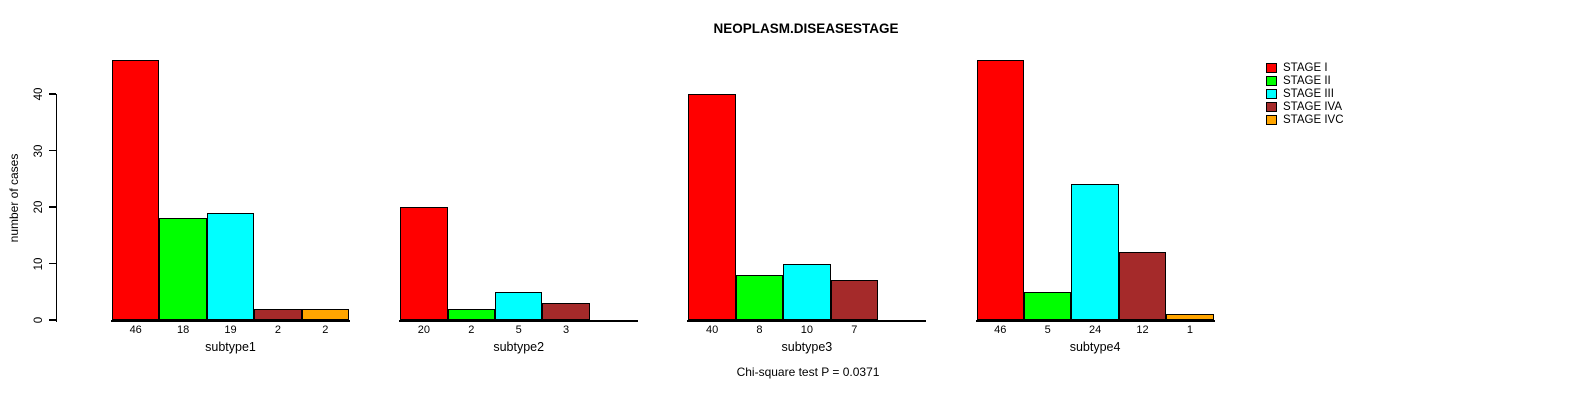 This screenshot has width=1590, height=400. I want to click on bar-value-label: 40, so click(712, 330).